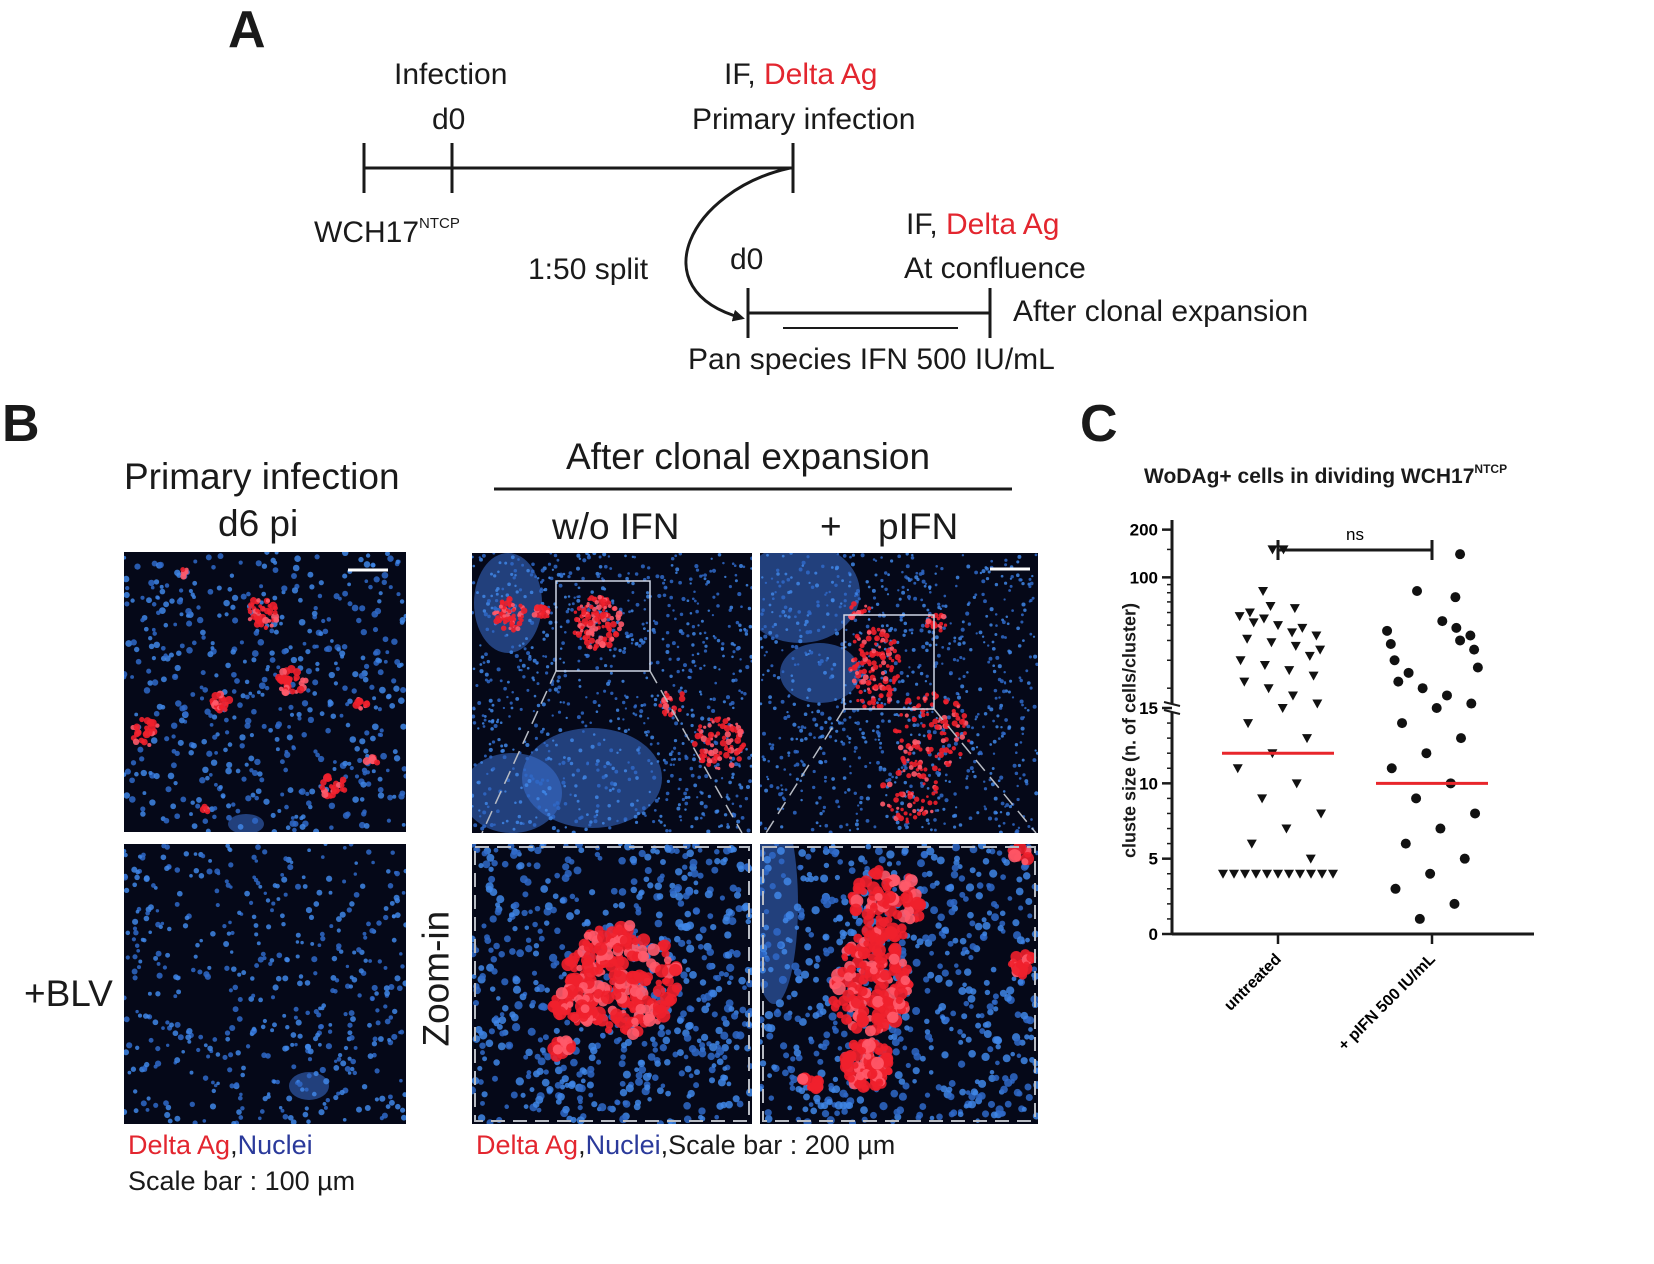 Image resolution: width=1654 pixels, height=1264 pixels. I want to click on micrograph-primary-infection, so click(265, 692).